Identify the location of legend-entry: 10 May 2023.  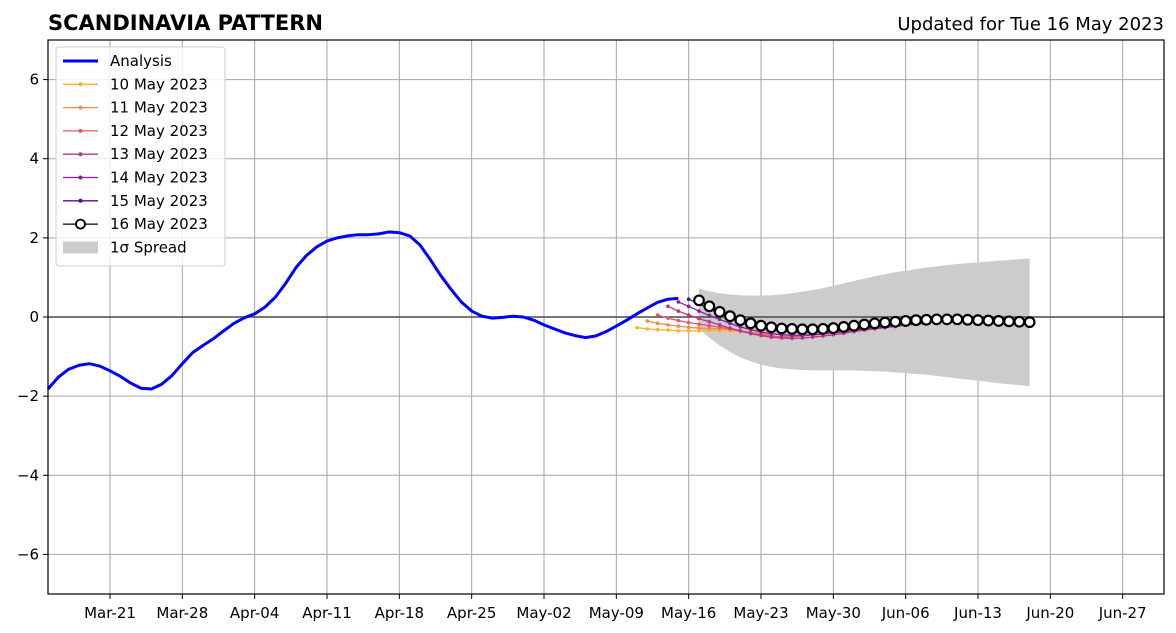
(135, 84).